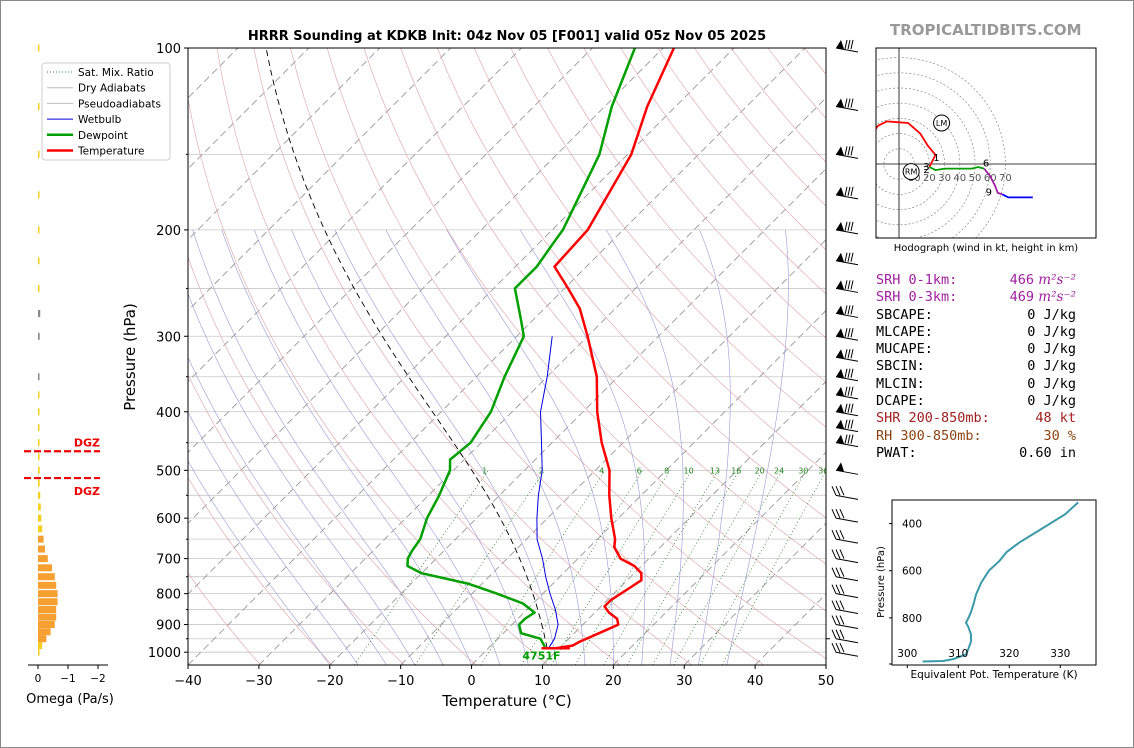 The image size is (1134, 748). What do you see at coordinates (933, 418) in the screenshot?
I see `parameter-label: SHR 200-850mb:` at bounding box center [933, 418].